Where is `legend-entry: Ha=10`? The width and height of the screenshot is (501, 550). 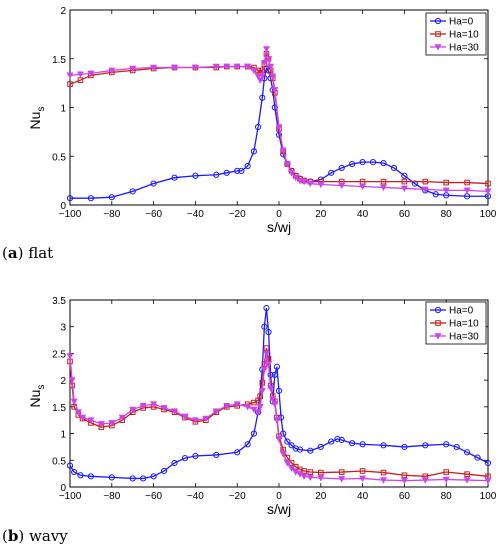 legend-entry: Ha=10 is located at coordinates (464, 35).